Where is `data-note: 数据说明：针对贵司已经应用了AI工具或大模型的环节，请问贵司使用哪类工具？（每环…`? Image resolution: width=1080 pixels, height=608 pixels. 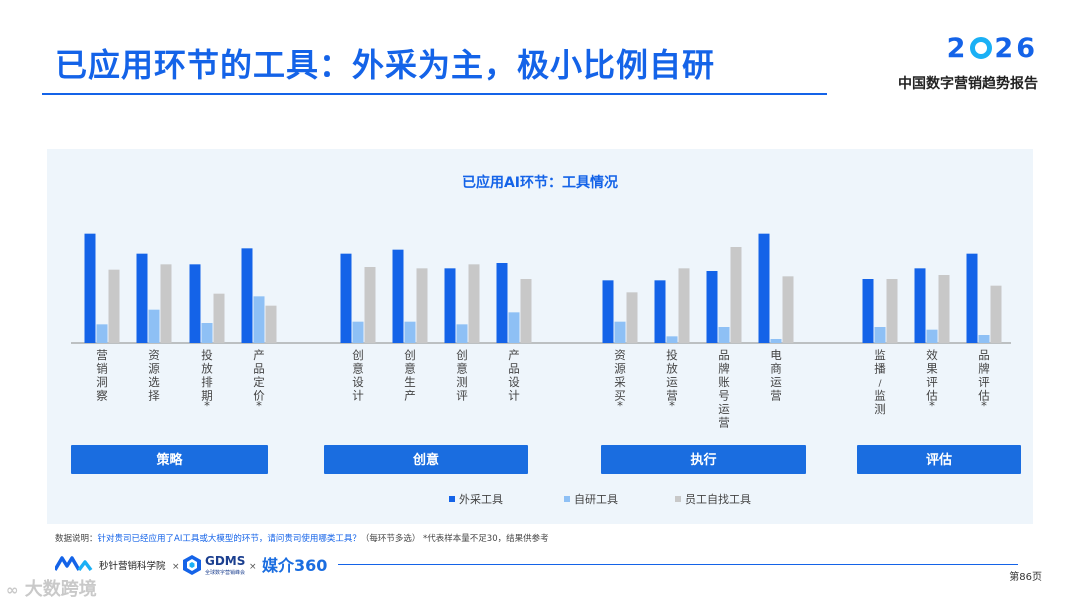 data-note: 数据说明：针对贵司已经应用了AI工具或大模型的环节，请问贵司使用哪类工具？（每环… is located at coordinates (302, 538).